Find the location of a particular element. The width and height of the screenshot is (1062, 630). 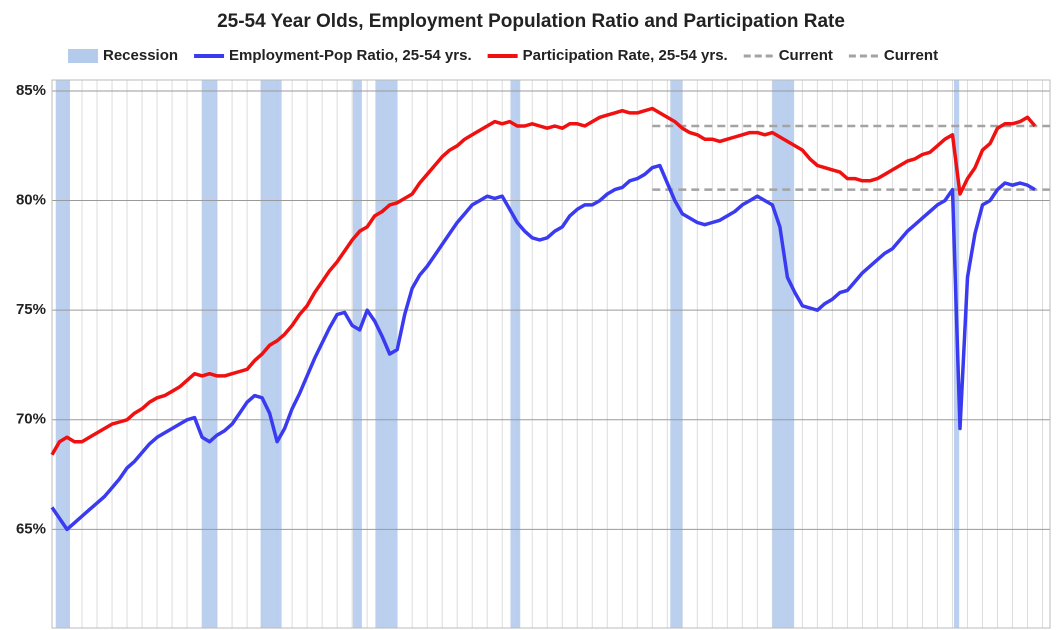

legend-label: Recession is located at coordinates (140, 55).